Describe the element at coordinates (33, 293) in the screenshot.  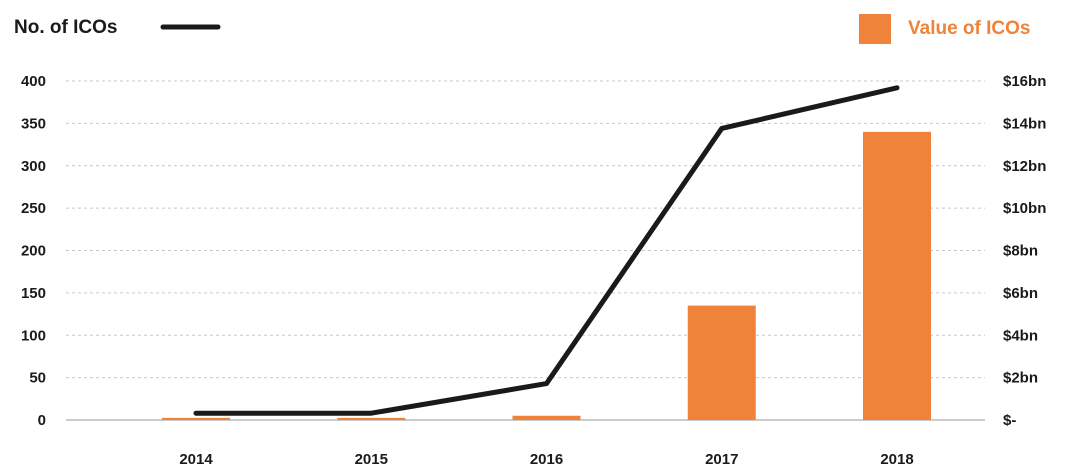
I see `left-tick-label: 150` at that location.